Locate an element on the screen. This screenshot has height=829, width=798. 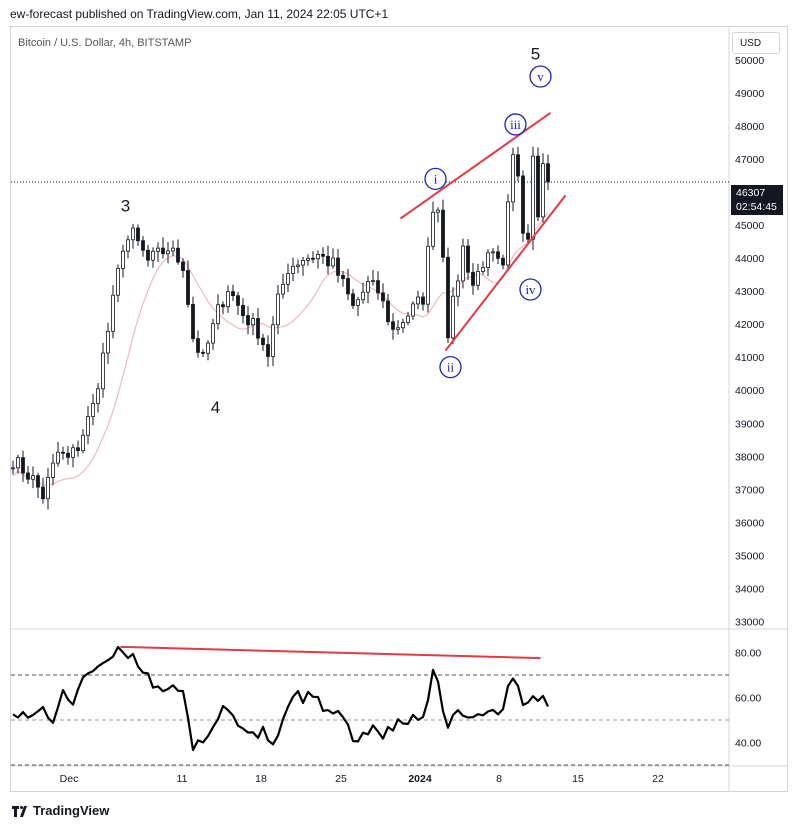
last-price-badge: 46307 02:54:45 is located at coordinates (757, 200).